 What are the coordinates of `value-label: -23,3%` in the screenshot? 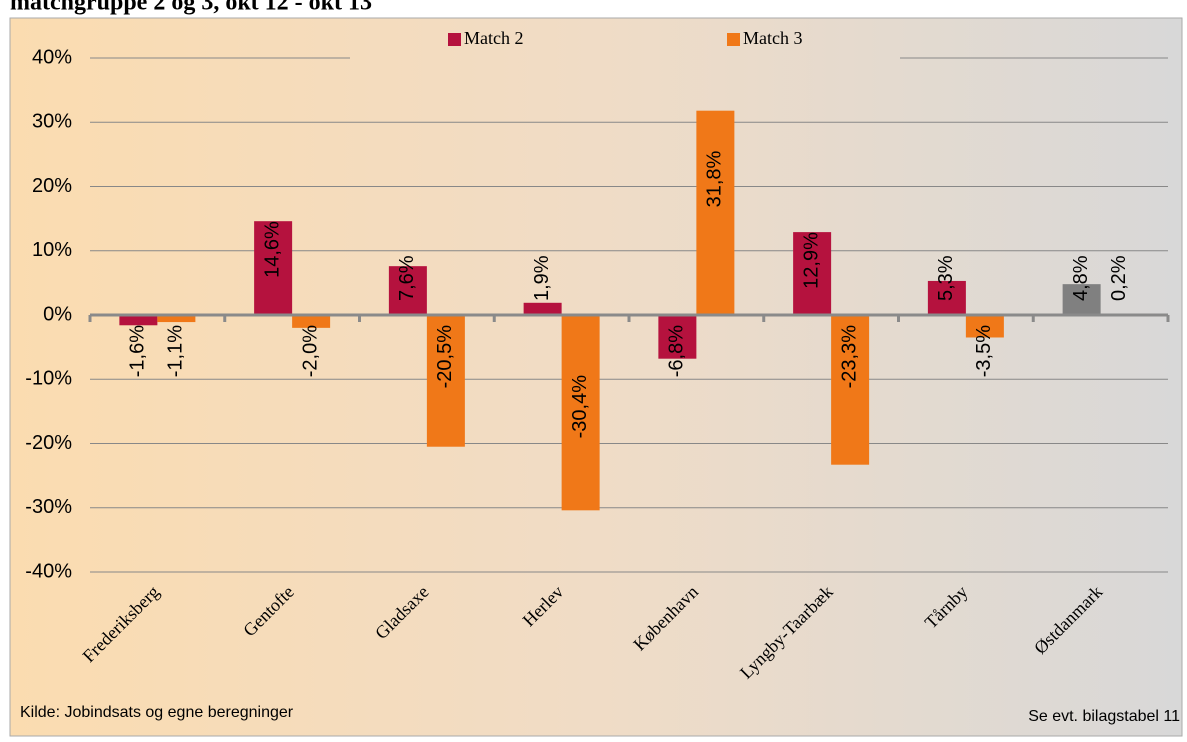 It's located at (849, 357).